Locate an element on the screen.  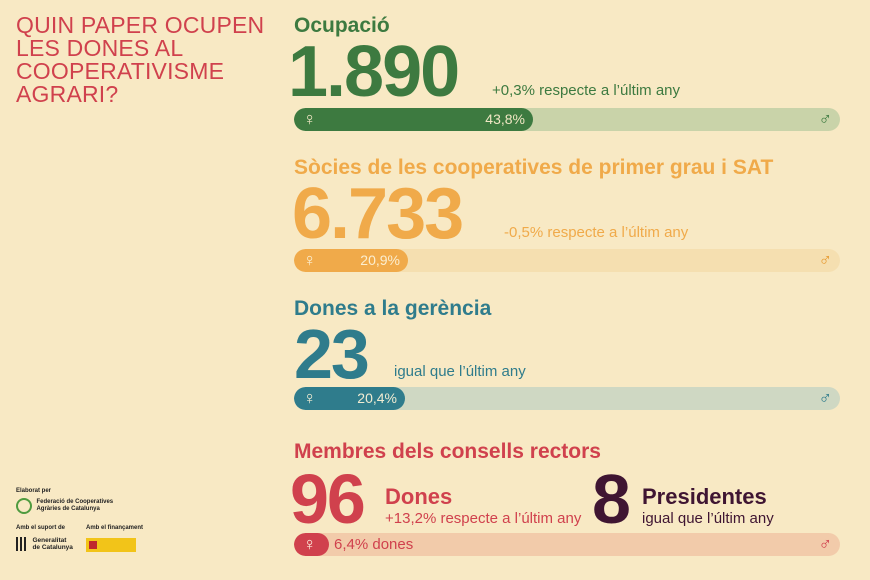
gender-bar: 20,9% ♀ ♂ is located at coordinates (567, 260).